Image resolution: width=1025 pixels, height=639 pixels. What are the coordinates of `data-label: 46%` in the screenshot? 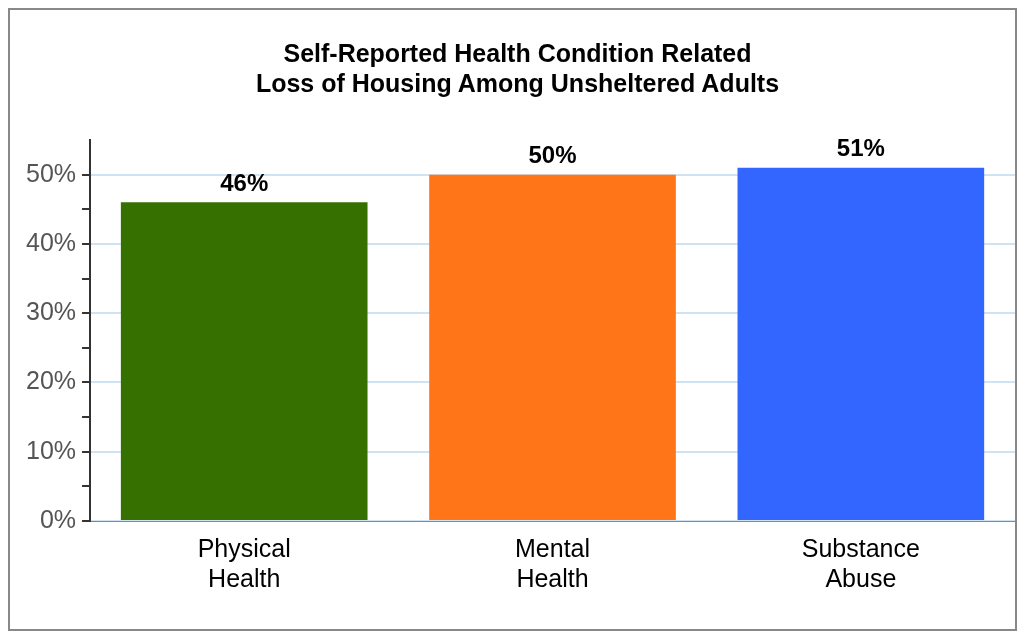 It's located at (244, 182).